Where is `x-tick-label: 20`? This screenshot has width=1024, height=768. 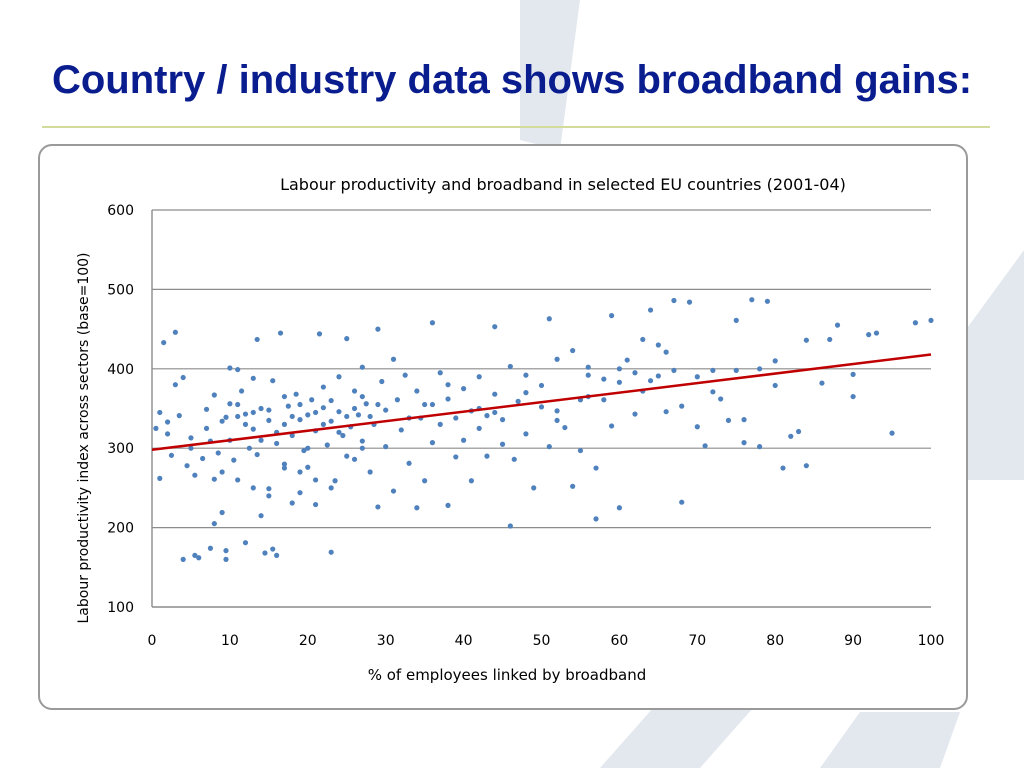
x-tick-label: 20 is located at coordinates (308, 641).